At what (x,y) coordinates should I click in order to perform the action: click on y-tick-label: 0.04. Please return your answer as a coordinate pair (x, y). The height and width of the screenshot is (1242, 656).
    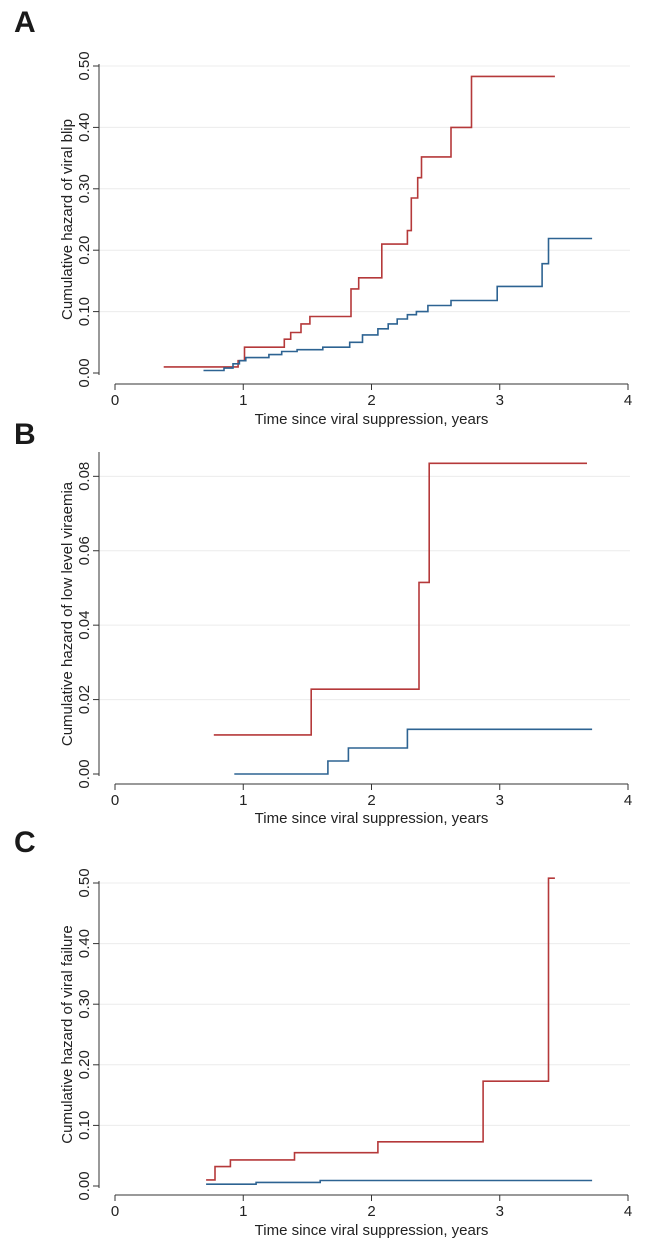
    Looking at the image, I should click on (84, 625).